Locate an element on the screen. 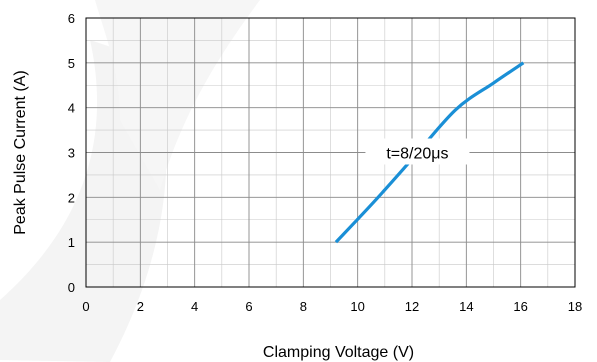 The height and width of the screenshot is (362, 597). y-tick-label: 1 is located at coordinates (71, 242).